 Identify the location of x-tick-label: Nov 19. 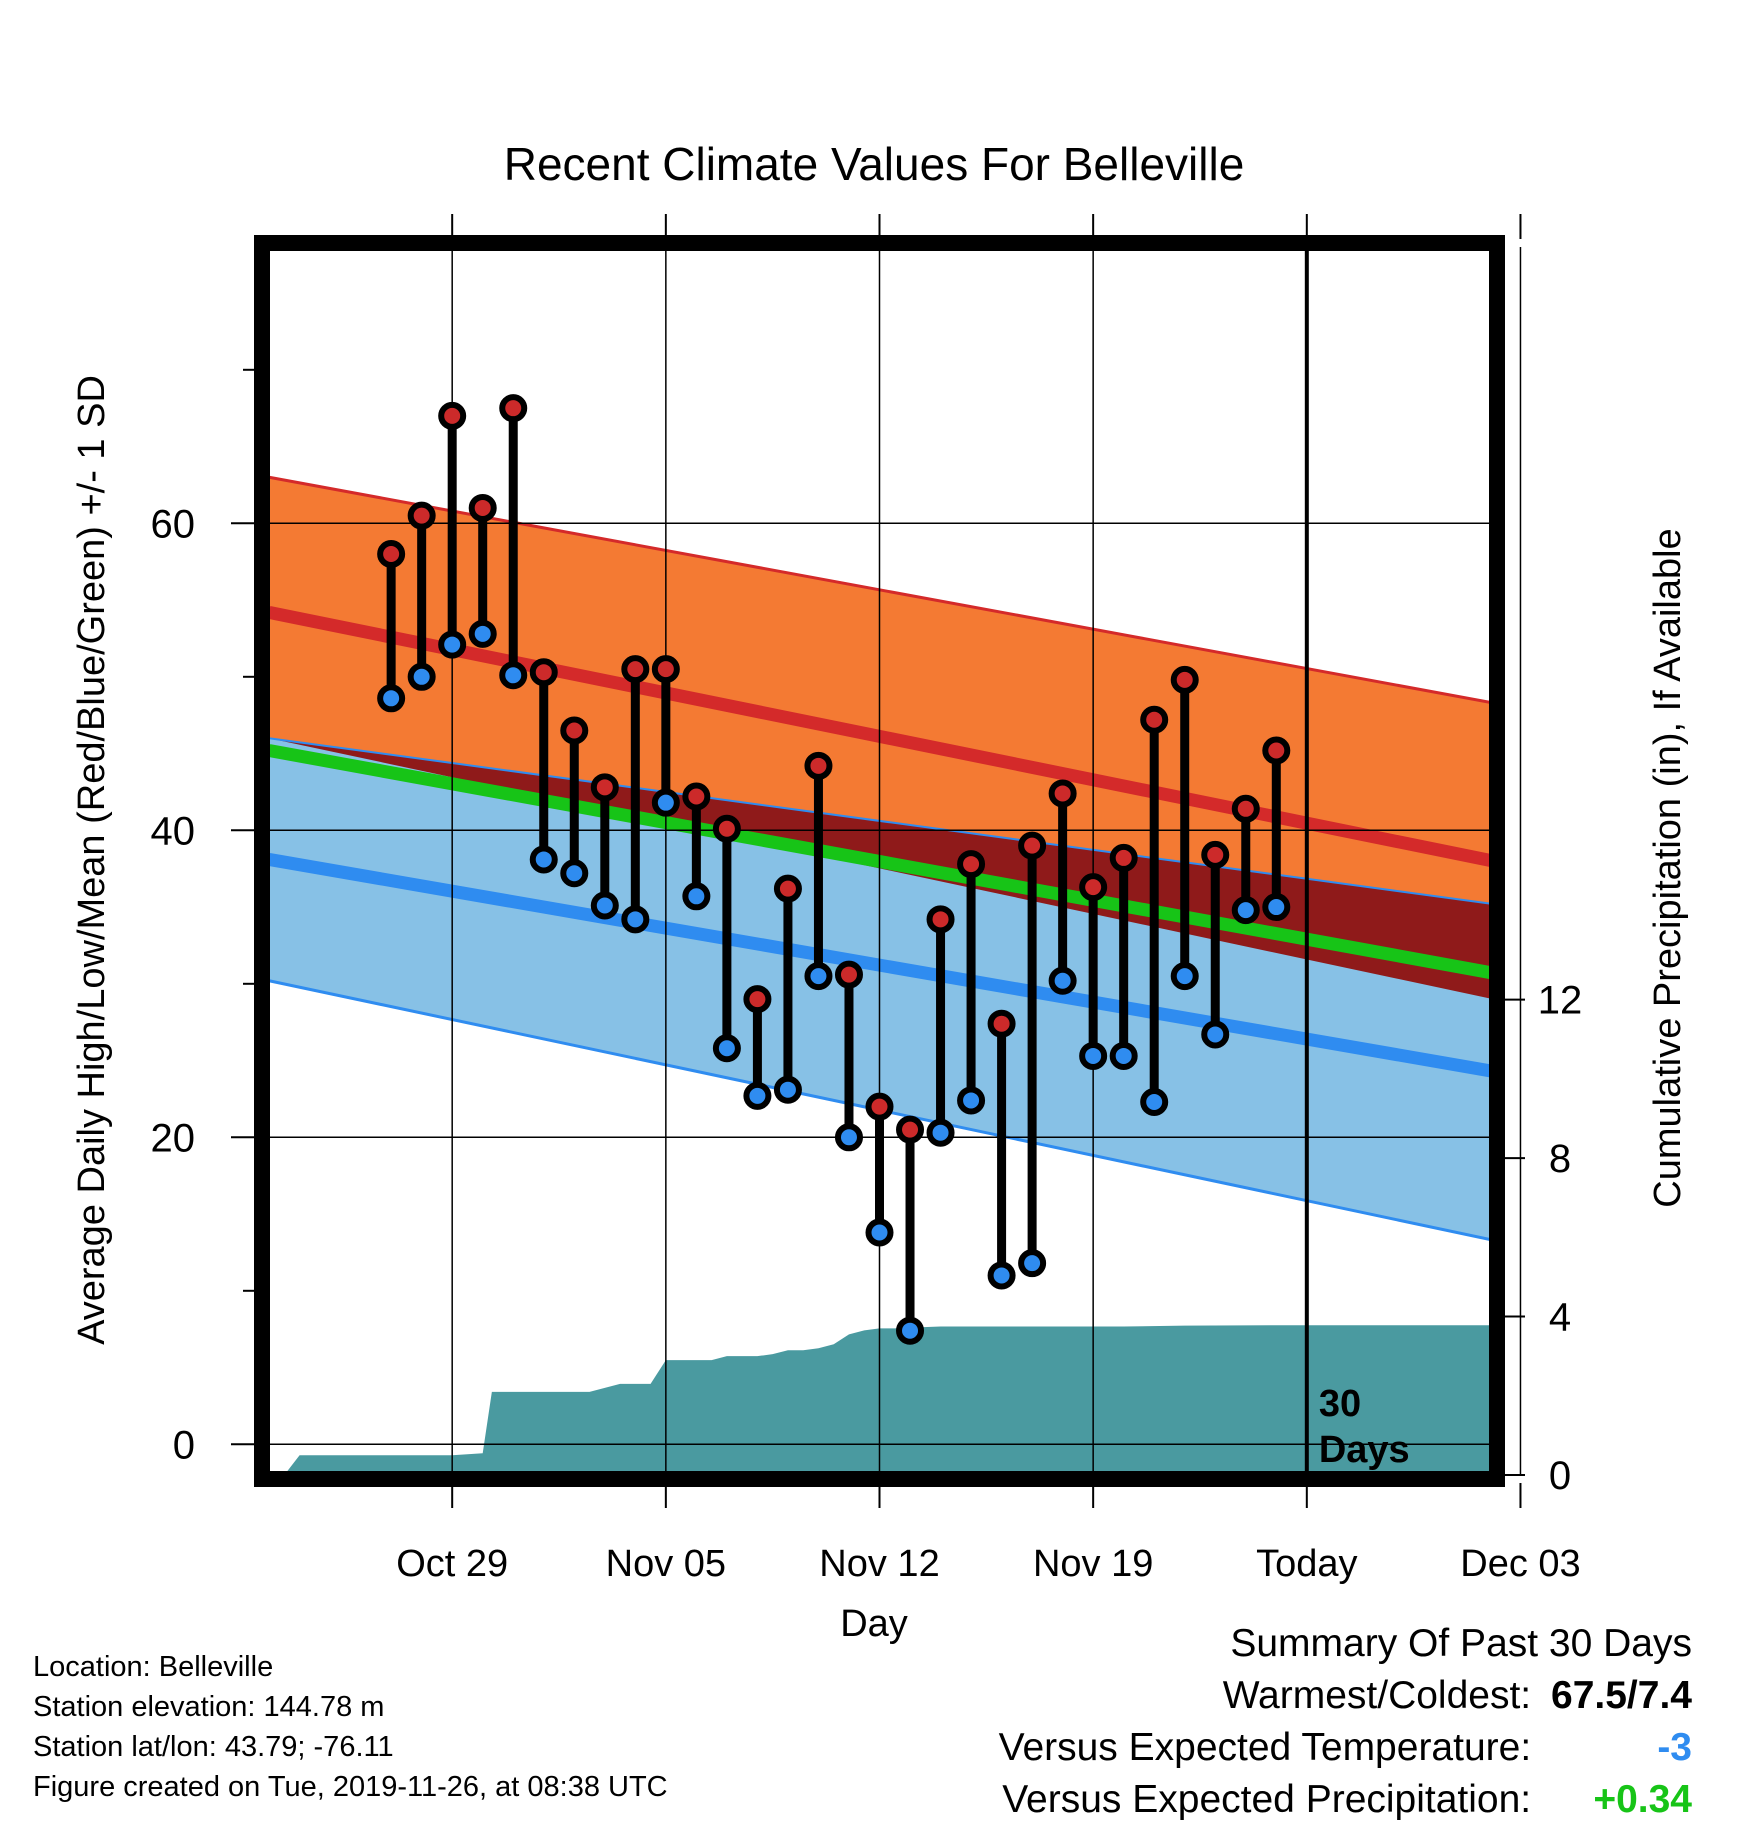
(1093, 1564).